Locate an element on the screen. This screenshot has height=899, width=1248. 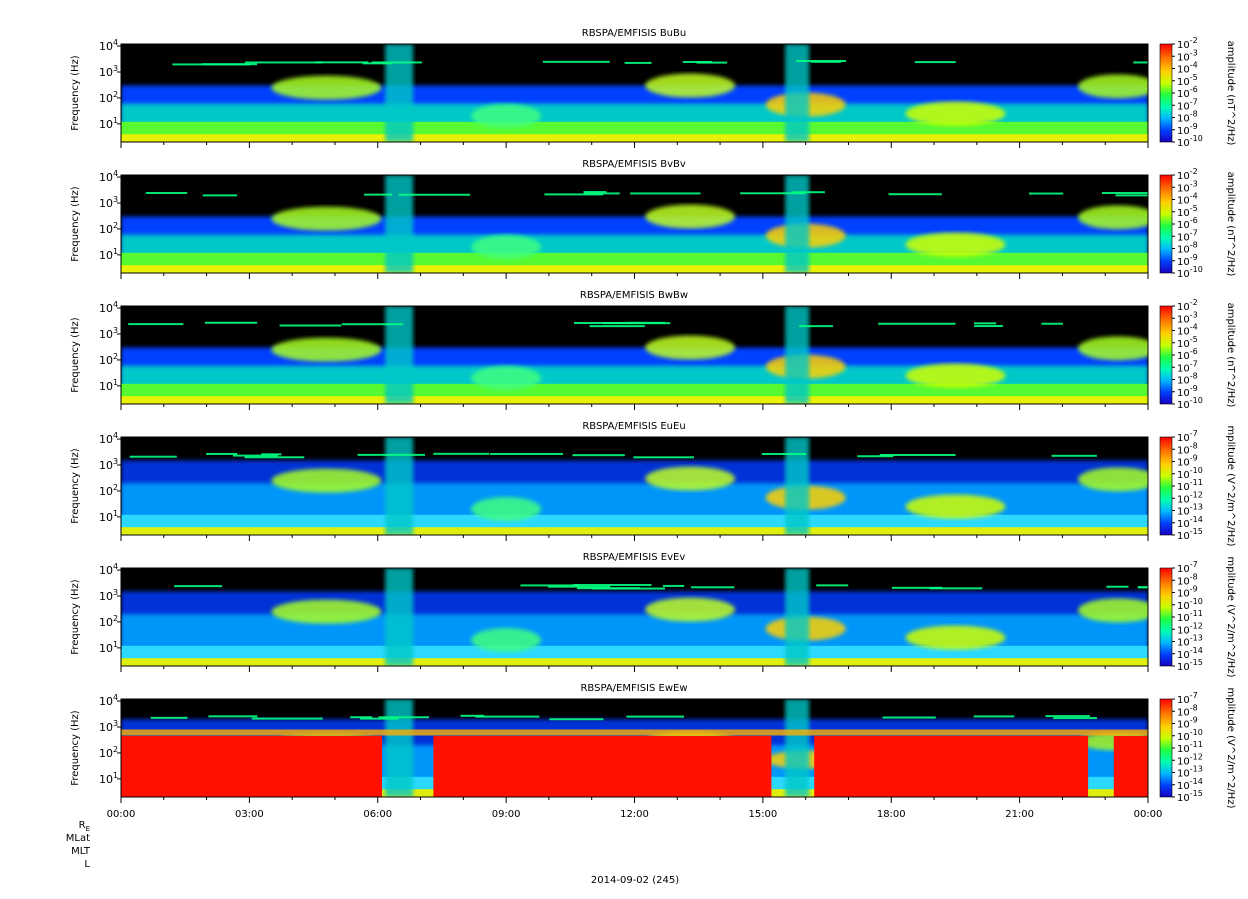
x-tick-label: 12:00 is located at coordinates (634, 814).